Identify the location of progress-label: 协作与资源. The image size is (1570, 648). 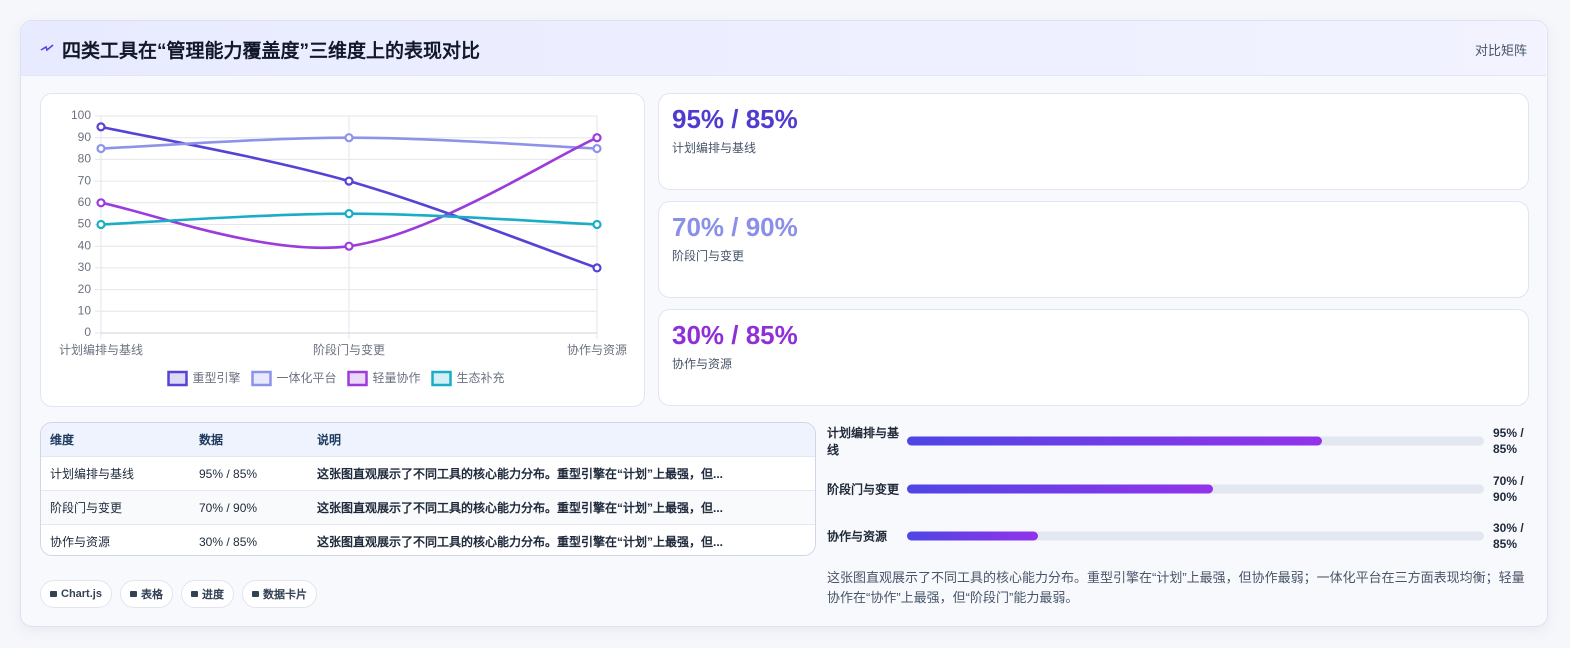
(857, 536).